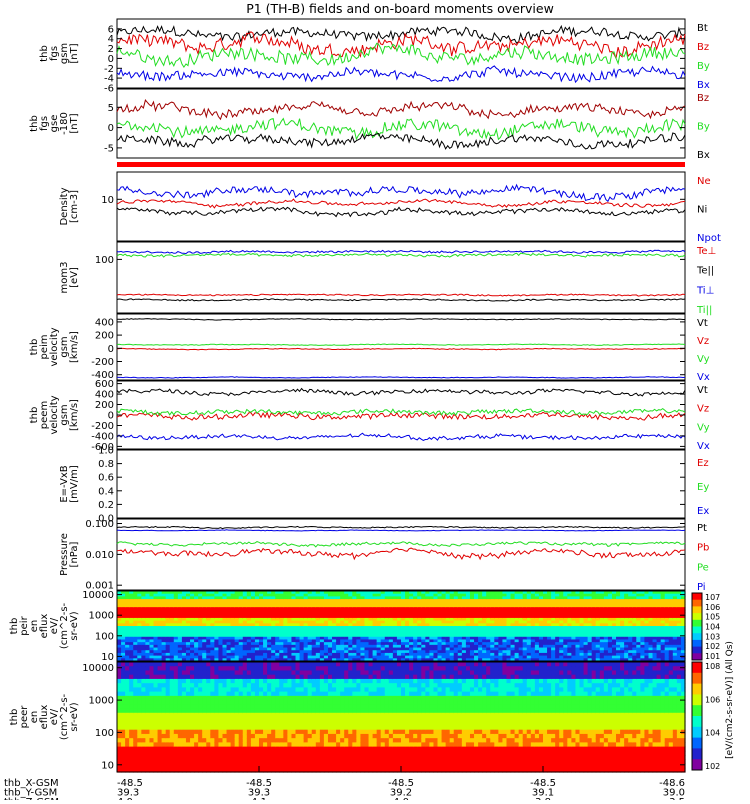 Image resolution: width=750 pixels, height=804 pixels. Describe the element at coordinates (401, 34) in the screenshot. I see `series-line-bt` at that location.